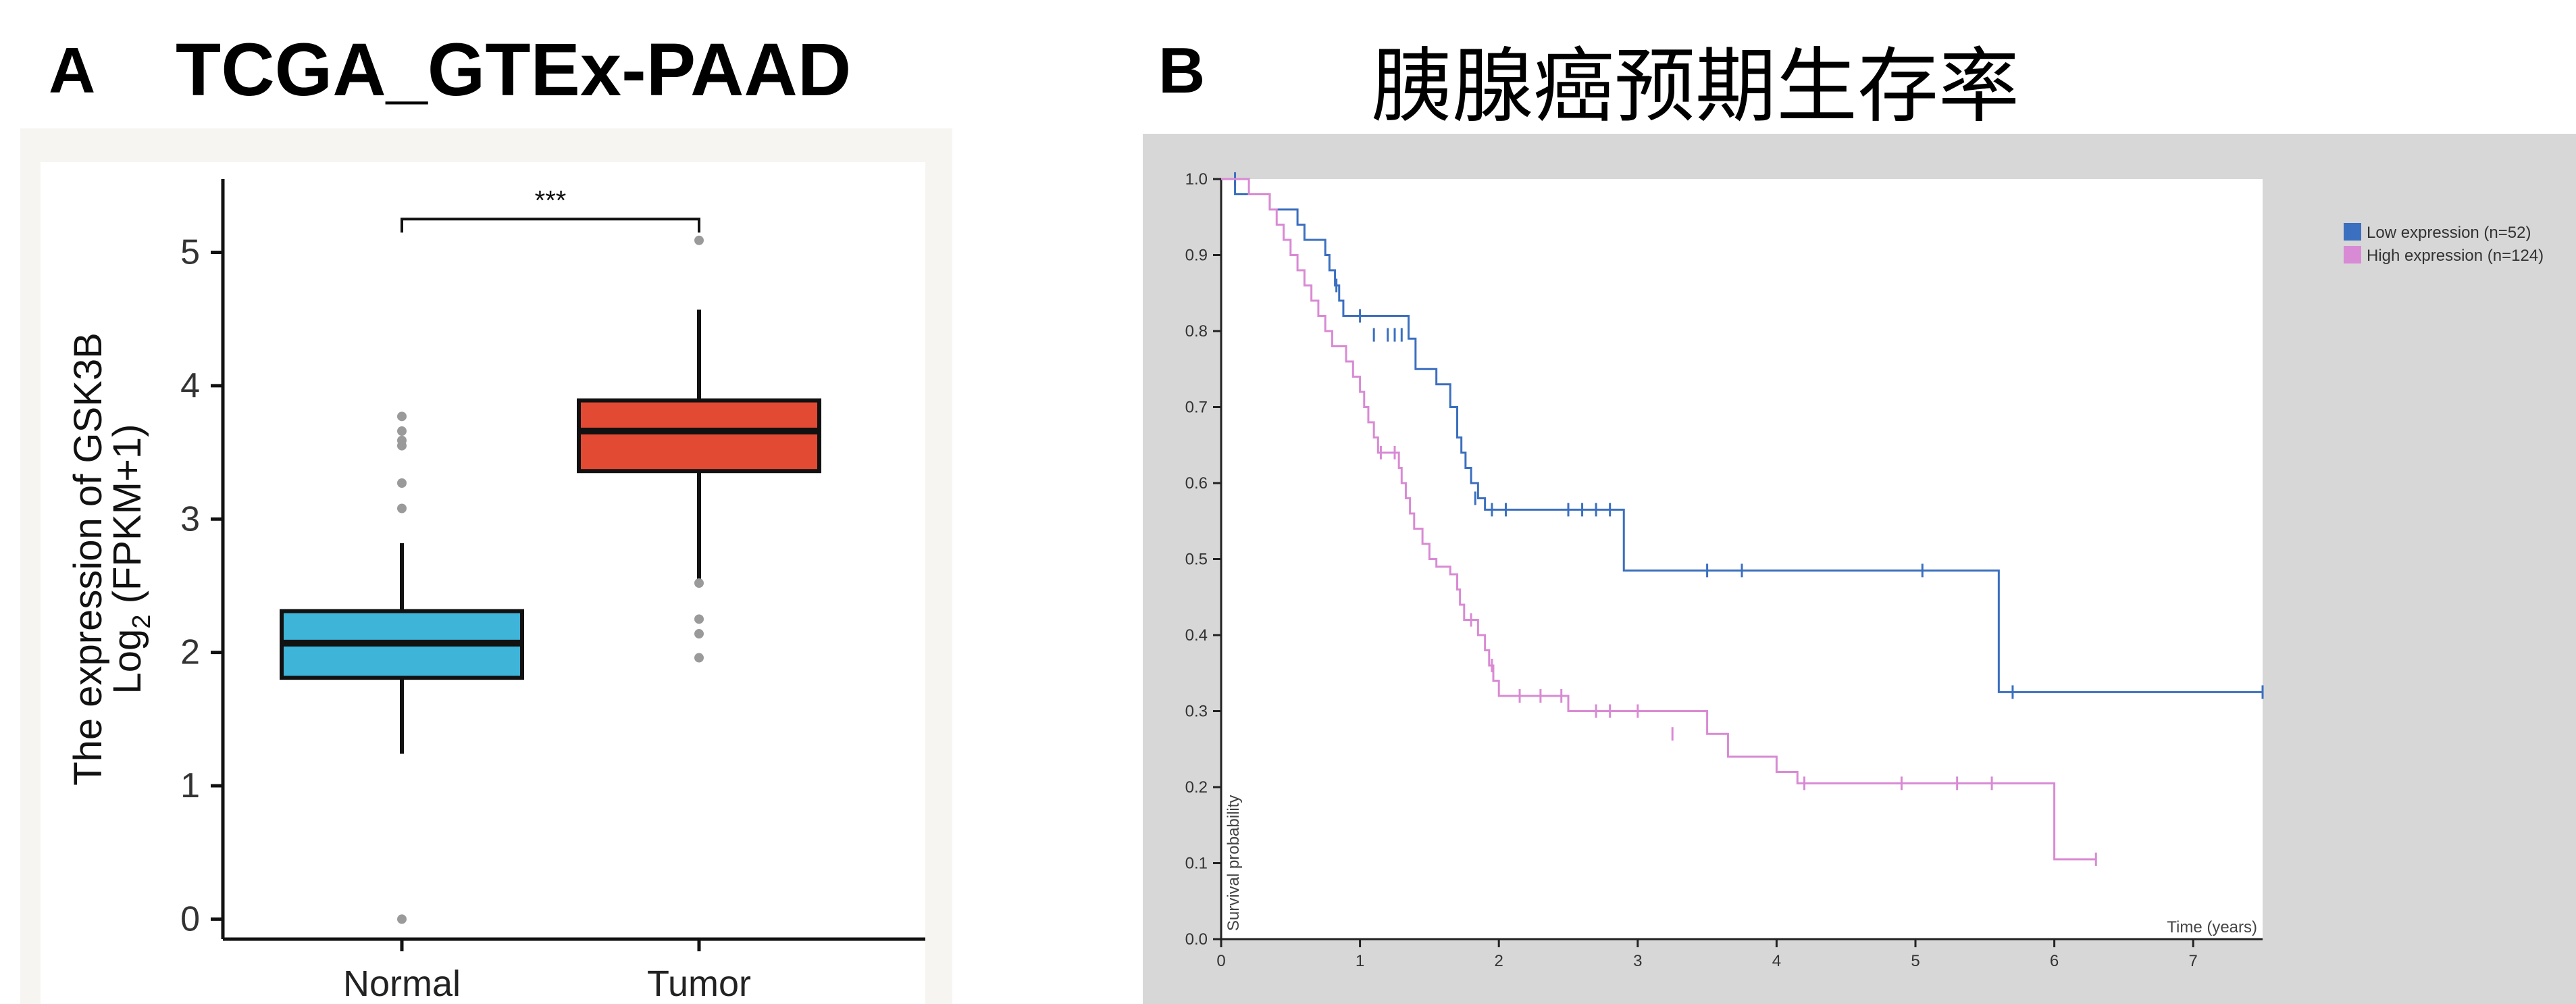  What do you see at coordinates (190, 252) in the screenshot?
I see `boxplot-y-tick-label: 5` at bounding box center [190, 252].